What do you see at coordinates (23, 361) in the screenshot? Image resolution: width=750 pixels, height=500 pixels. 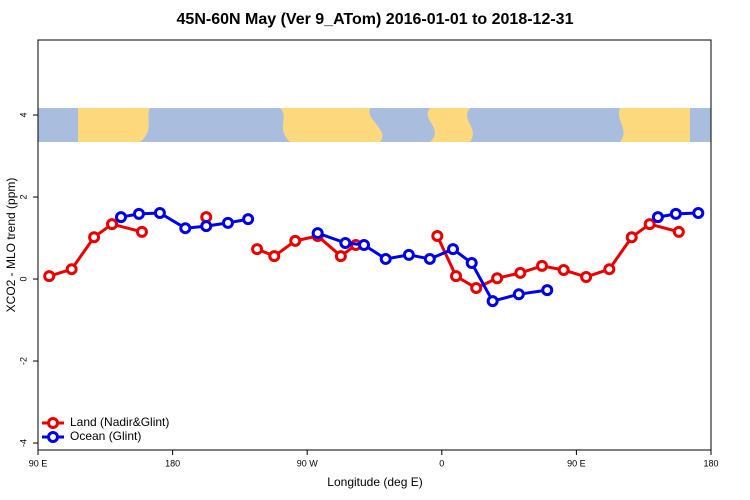 I see `y-tick-label: -2` at bounding box center [23, 361].